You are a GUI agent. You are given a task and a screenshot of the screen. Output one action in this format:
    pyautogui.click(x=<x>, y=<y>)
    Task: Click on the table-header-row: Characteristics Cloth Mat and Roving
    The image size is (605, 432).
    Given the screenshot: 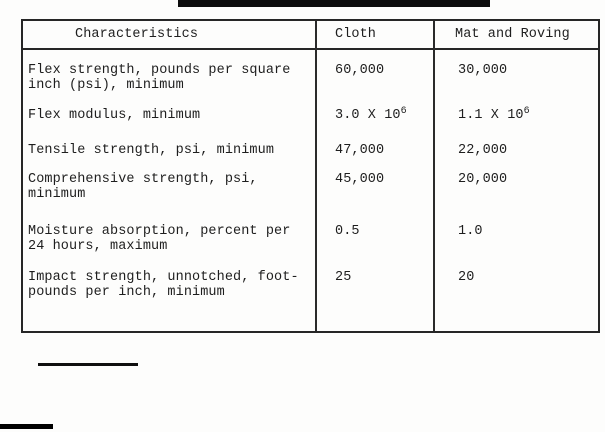 What is the action you would take?
    pyautogui.click(x=310, y=35)
    